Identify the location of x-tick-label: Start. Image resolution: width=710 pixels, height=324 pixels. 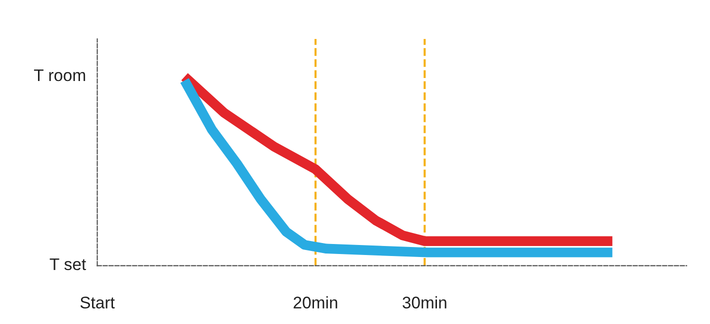
(97, 302).